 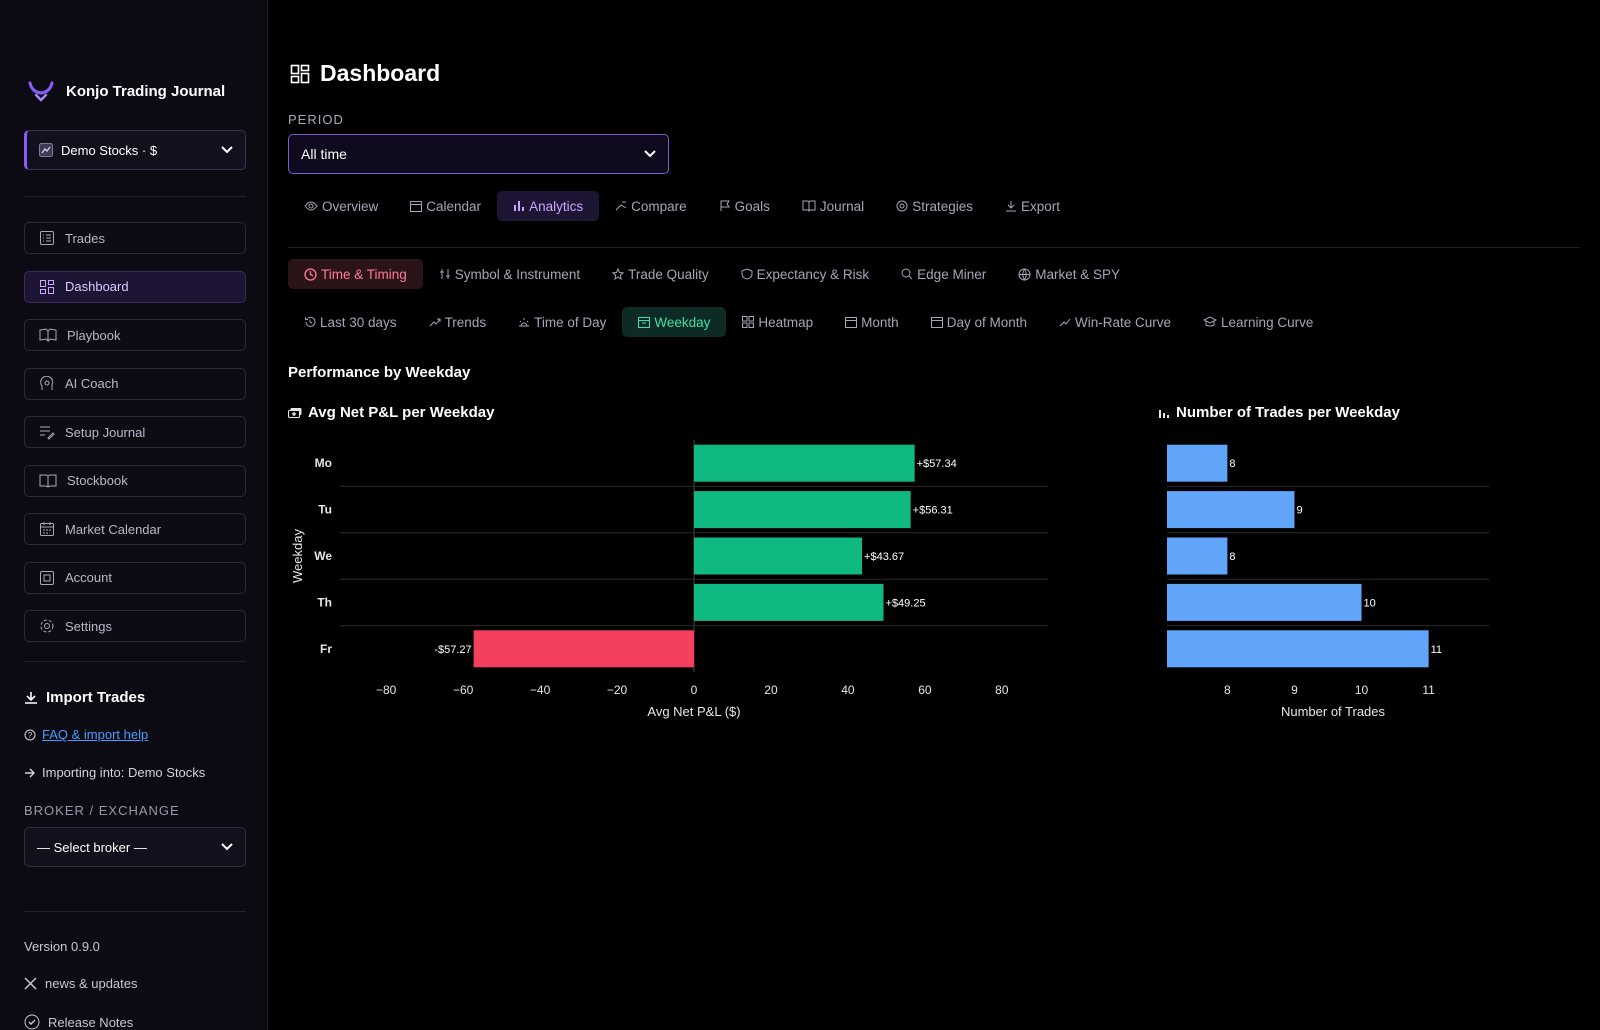 I want to click on sidebar-item-setup-journal: Setup Journal, so click(x=135, y=432).